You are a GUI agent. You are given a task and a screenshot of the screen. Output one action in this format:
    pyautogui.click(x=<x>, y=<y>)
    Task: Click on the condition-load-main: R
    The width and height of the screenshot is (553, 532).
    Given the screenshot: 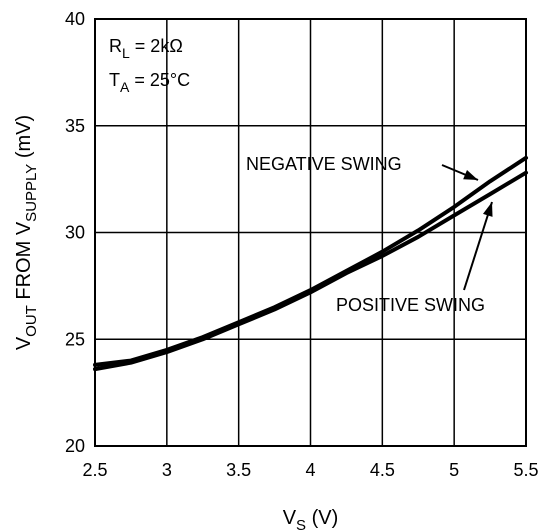 What is the action you would take?
    pyautogui.click(x=115, y=46)
    